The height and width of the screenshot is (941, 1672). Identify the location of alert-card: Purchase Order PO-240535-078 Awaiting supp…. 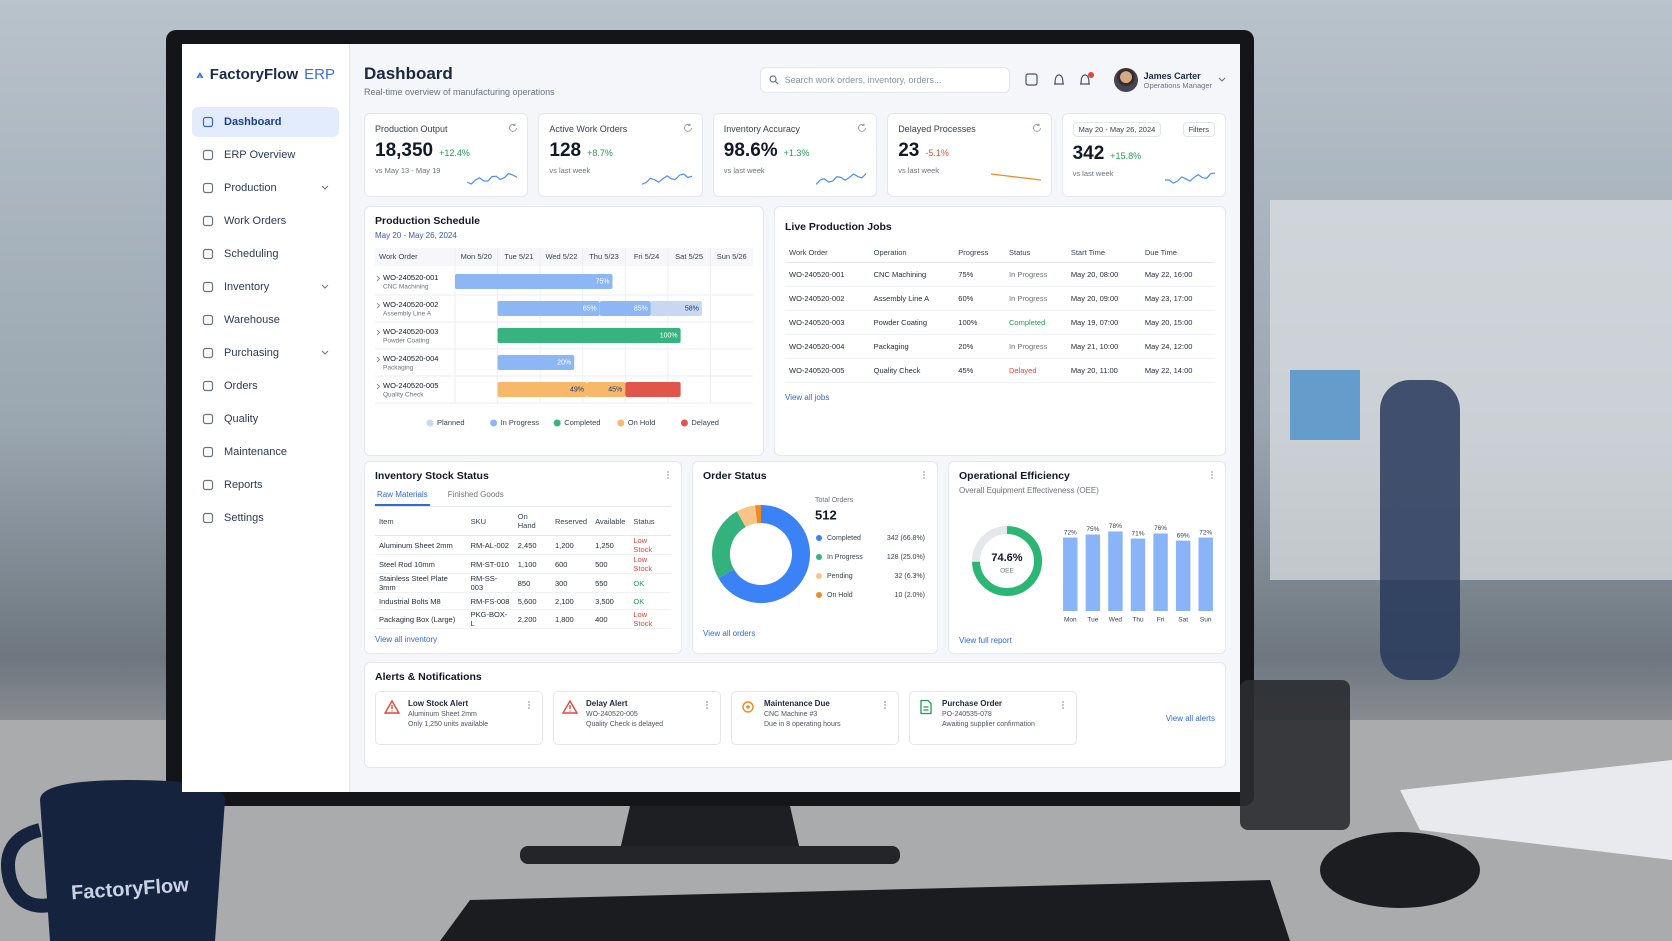
(993, 718).